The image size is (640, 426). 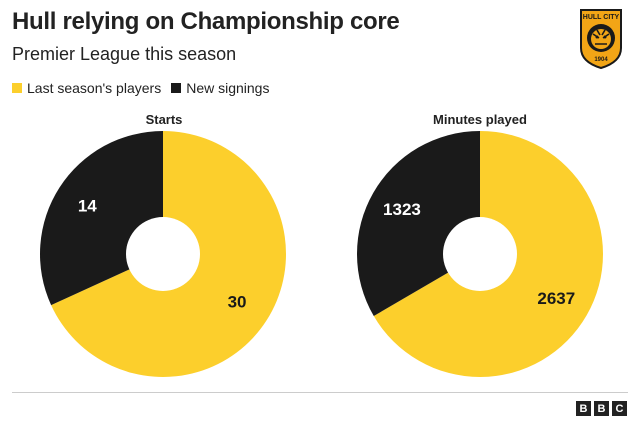 What do you see at coordinates (164, 119) in the screenshot?
I see `chart-title-starts: Starts` at bounding box center [164, 119].